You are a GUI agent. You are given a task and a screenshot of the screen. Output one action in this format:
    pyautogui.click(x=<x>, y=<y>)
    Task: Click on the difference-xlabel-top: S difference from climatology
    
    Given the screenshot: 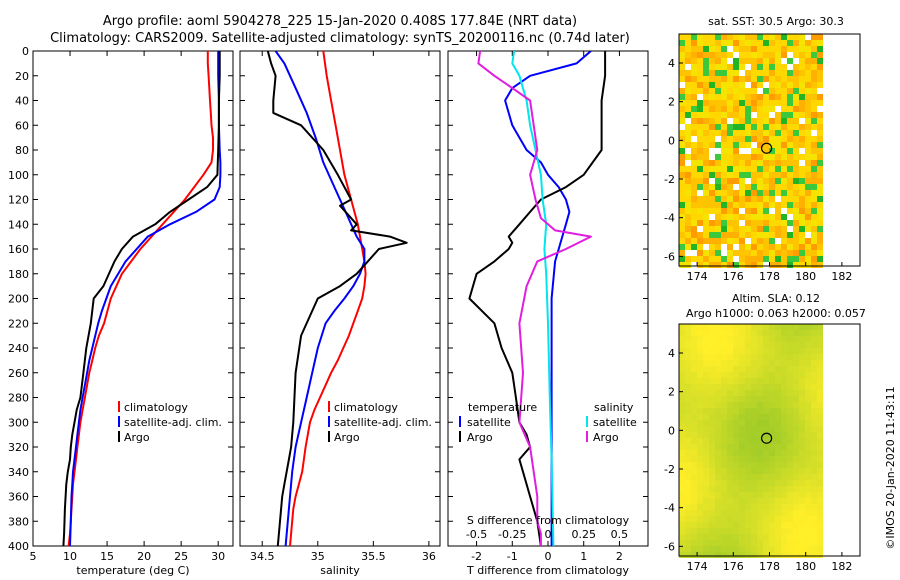 What is the action you would take?
    pyautogui.click(x=548, y=520)
    